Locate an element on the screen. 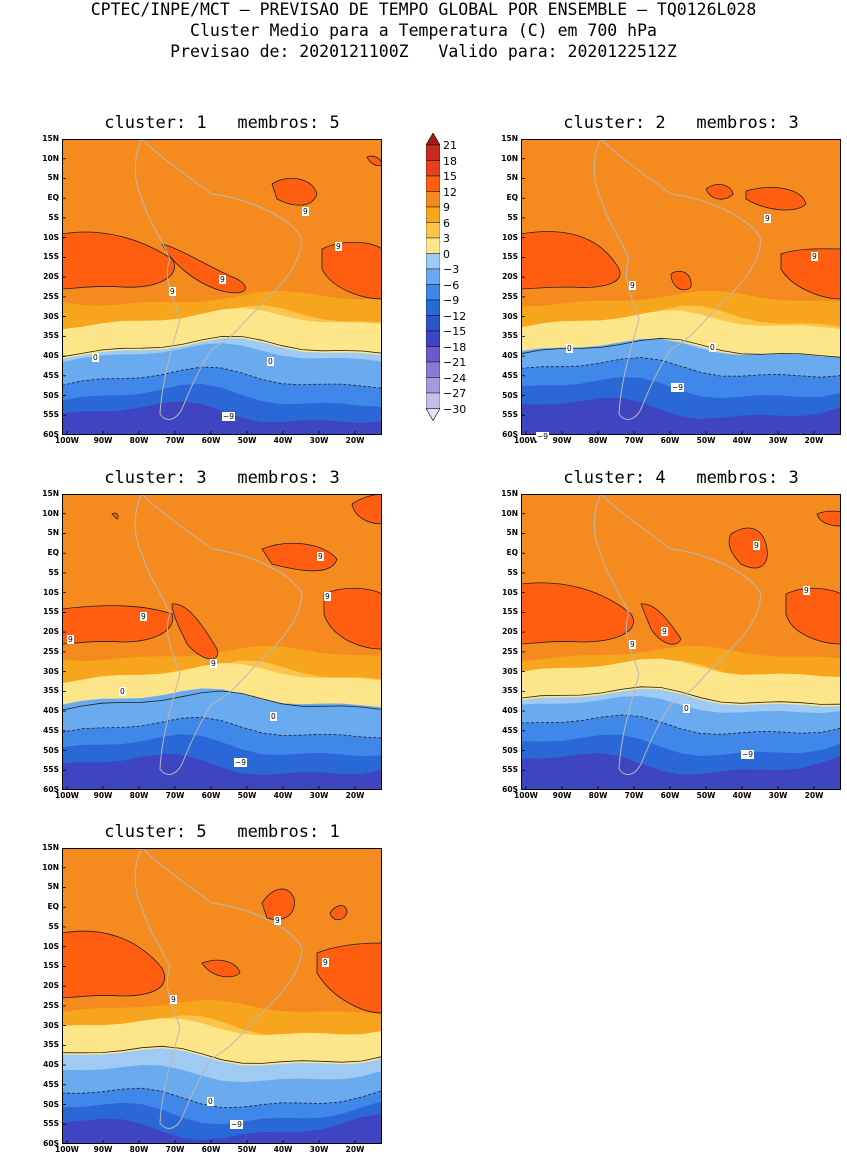  colorbar is located at coordinates (433, 289).